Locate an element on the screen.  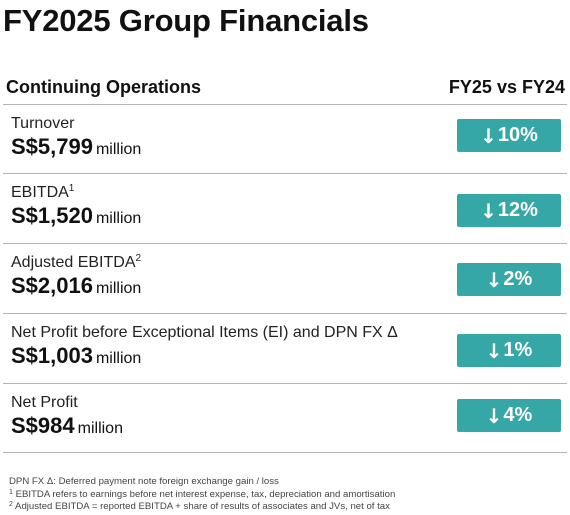
metric-value: S$2,016 million is located at coordinates (76, 285).